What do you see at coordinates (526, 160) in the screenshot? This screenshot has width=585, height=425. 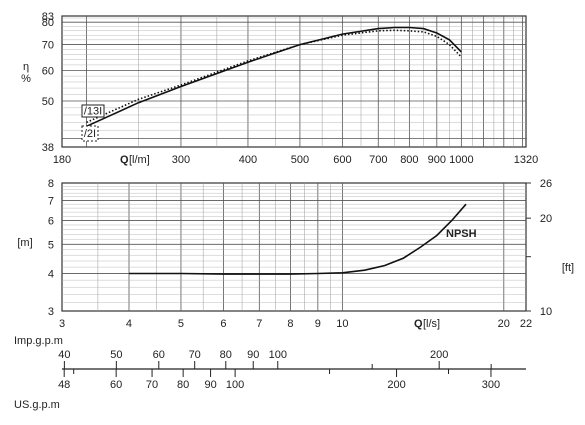 I see `efficiency-x-tick-label: 1320` at bounding box center [526, 160].